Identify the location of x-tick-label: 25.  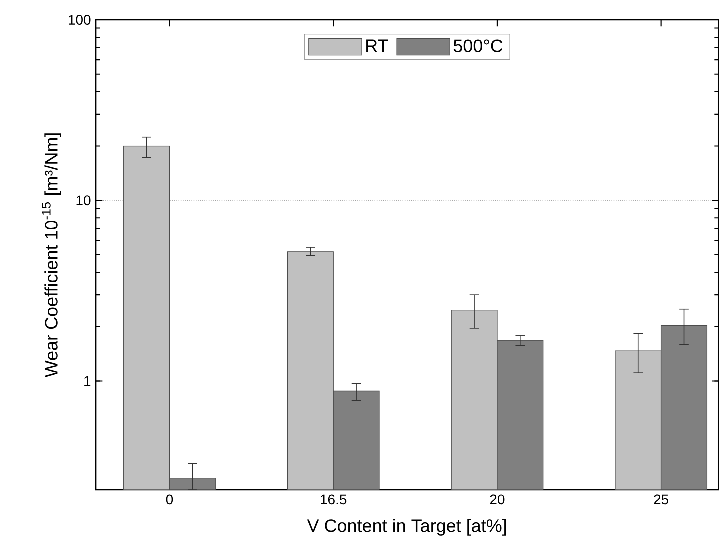
(661, 499).